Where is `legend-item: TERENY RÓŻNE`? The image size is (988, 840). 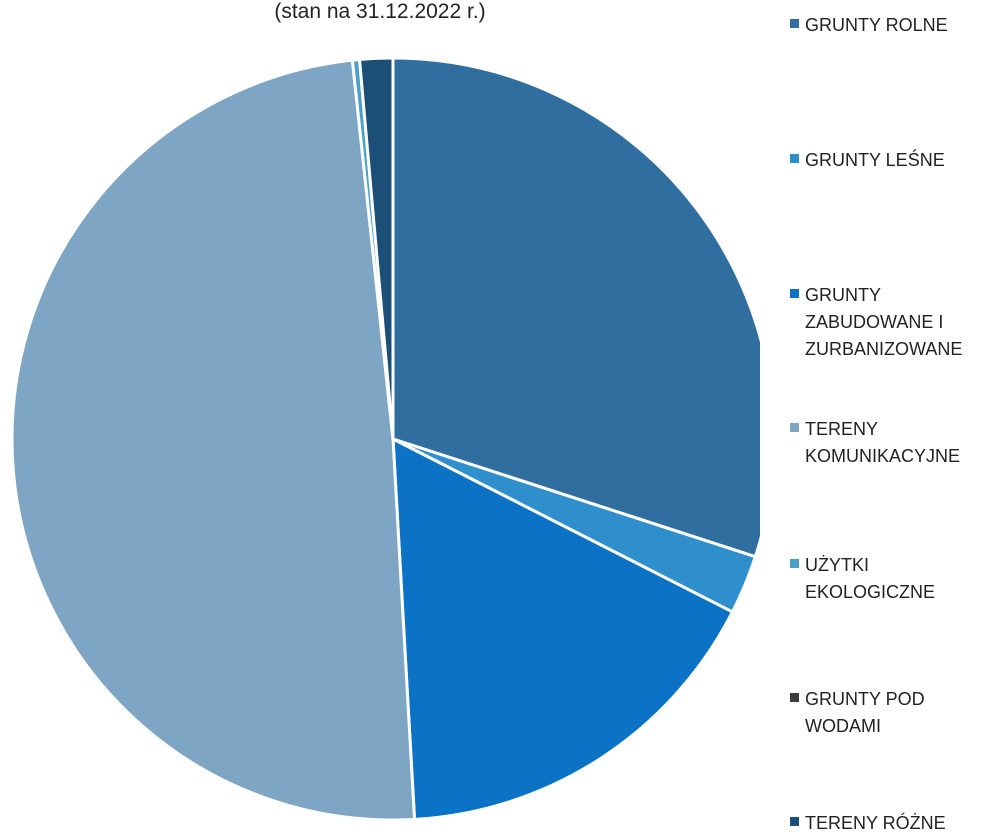 legend-item: TERENY RÓŻNE is located at coordinates (889, 823).